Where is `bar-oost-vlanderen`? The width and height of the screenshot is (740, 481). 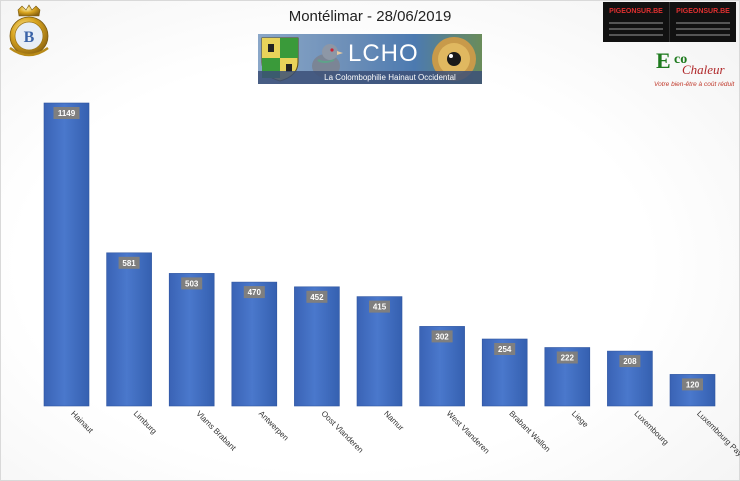
bar-oost-vlanderen is located at coordinates (317, 346).